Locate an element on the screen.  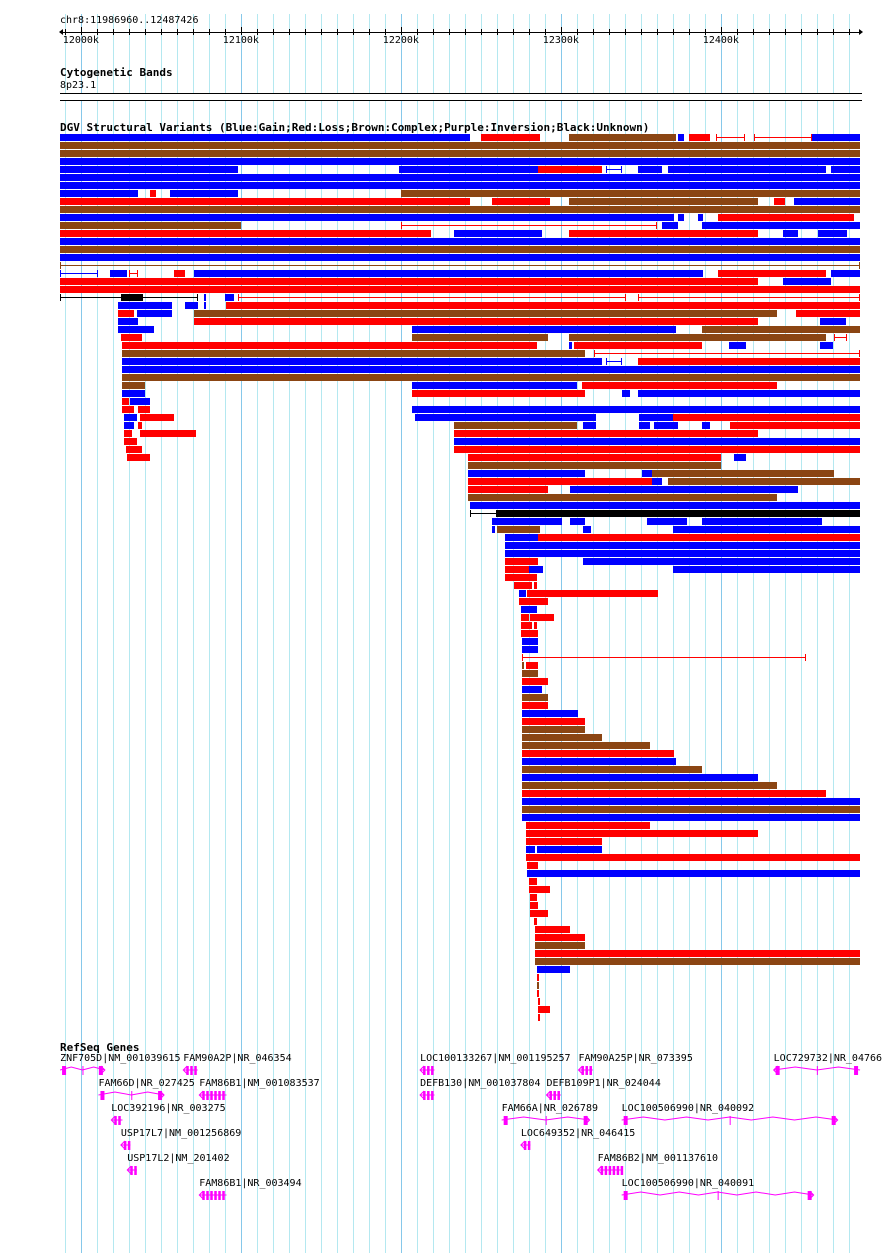
gene-label: FAM86B1|NM_001083537 is located at coordinates (259, 1083).